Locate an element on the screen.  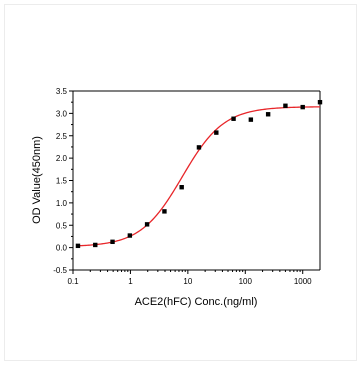
y-tick-label: 1.5 is located at coordinates (62, 181).